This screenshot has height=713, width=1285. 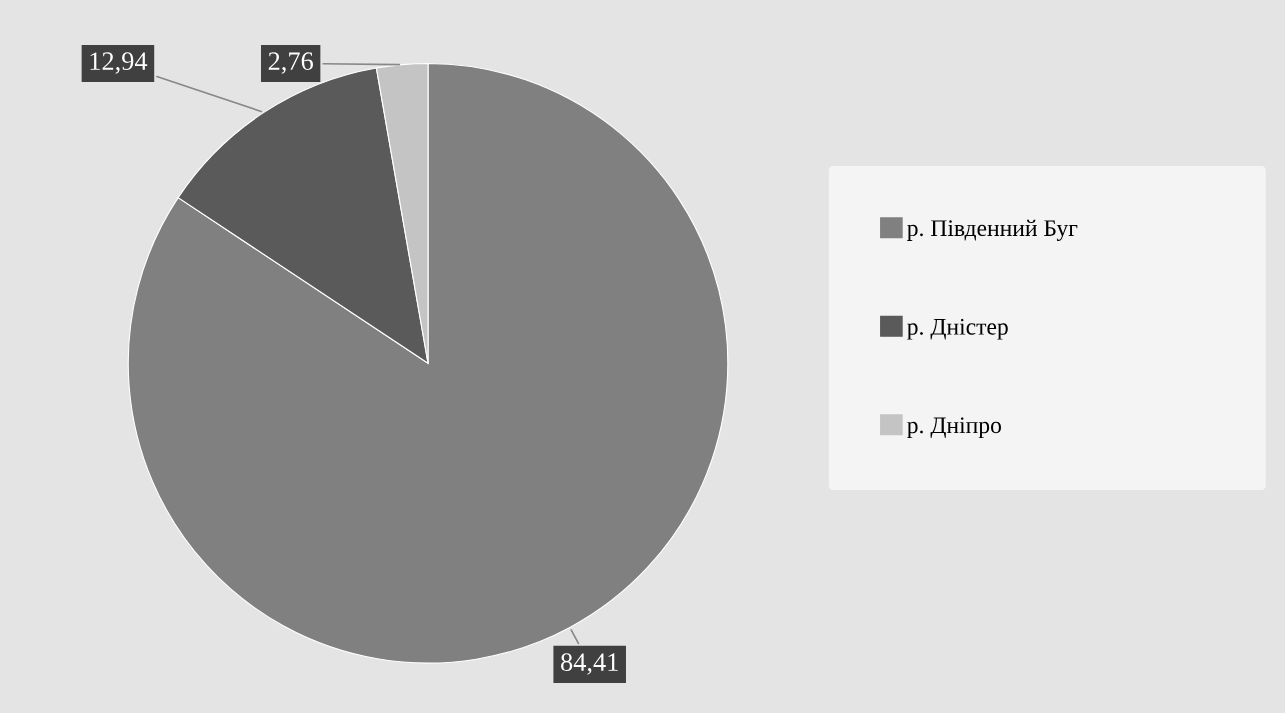 What do you see at coordinates (589, 664) in the screenshot?
I see `data-label: 84,41` at bounding box center [589, 664].